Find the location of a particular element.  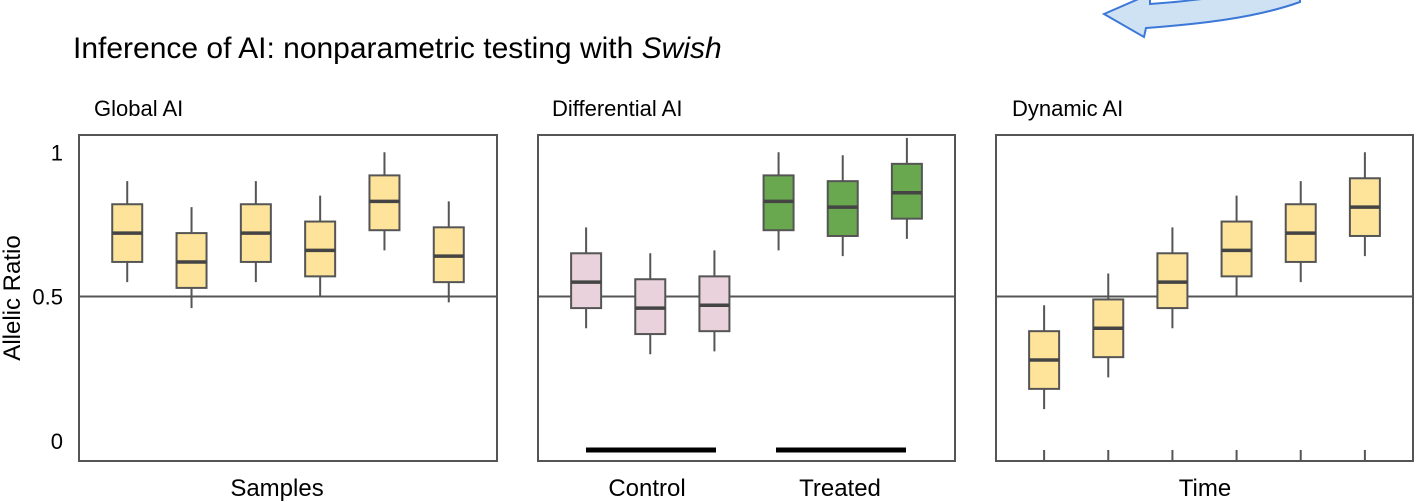

y-tick-label: 0 is located at coordinates (57, 441).